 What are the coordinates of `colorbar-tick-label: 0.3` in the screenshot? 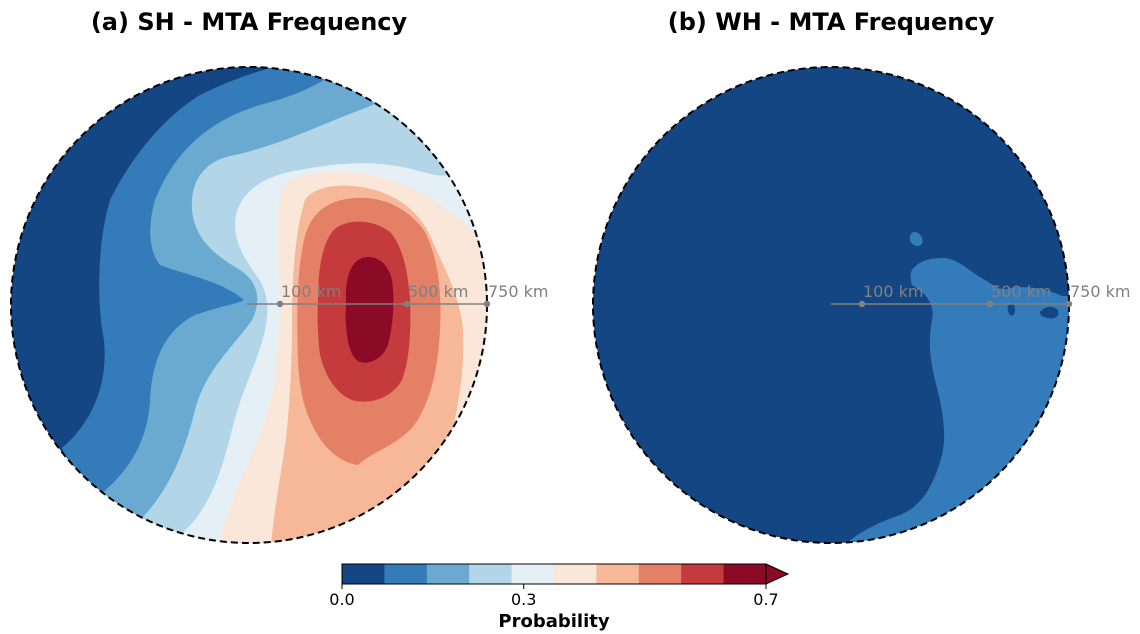 It's located at (523, 599).